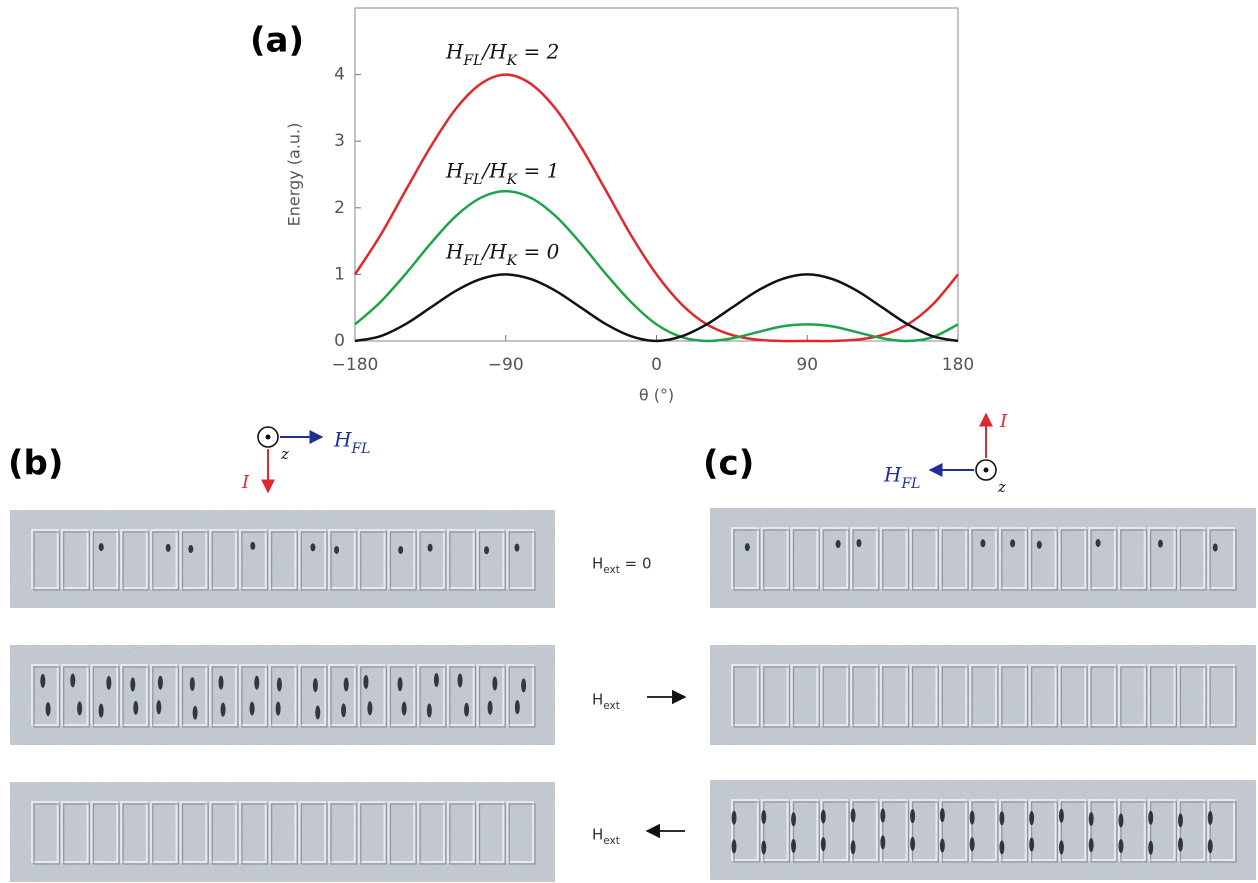 The width and height of the screenshot is (1258, 883). What do you see at coordinates (958, 365) in the screenshot?
I see `x-tick-label: 180` at bounding box center [958, 365].